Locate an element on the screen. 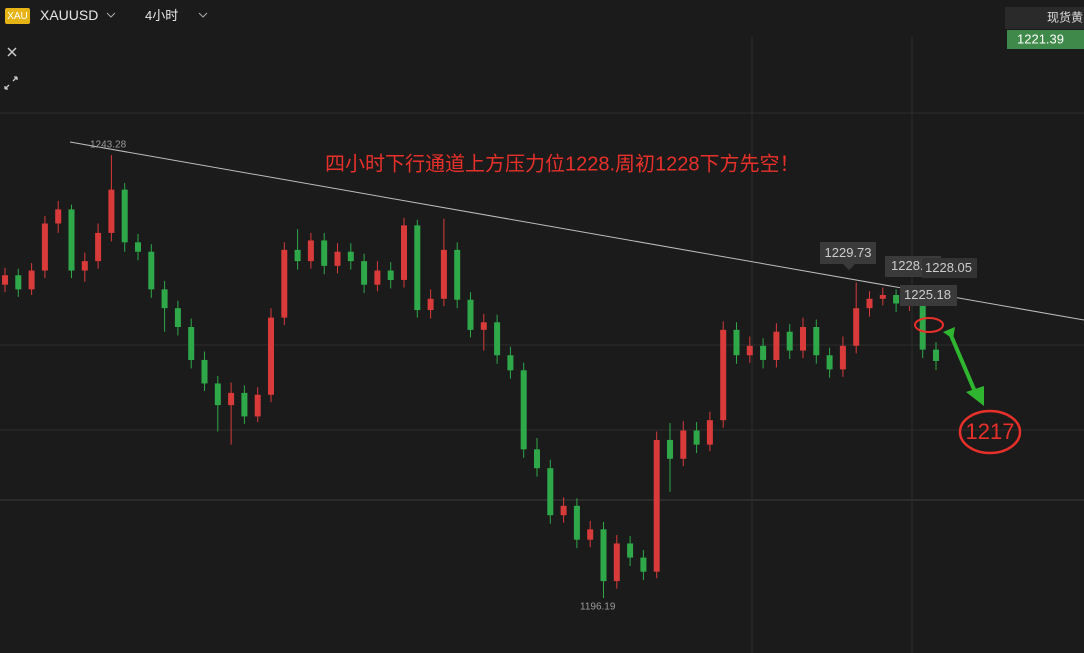 This screenshot has width=1084, height=653. price-annotation: 1228. is located at coordinates (907, 265).